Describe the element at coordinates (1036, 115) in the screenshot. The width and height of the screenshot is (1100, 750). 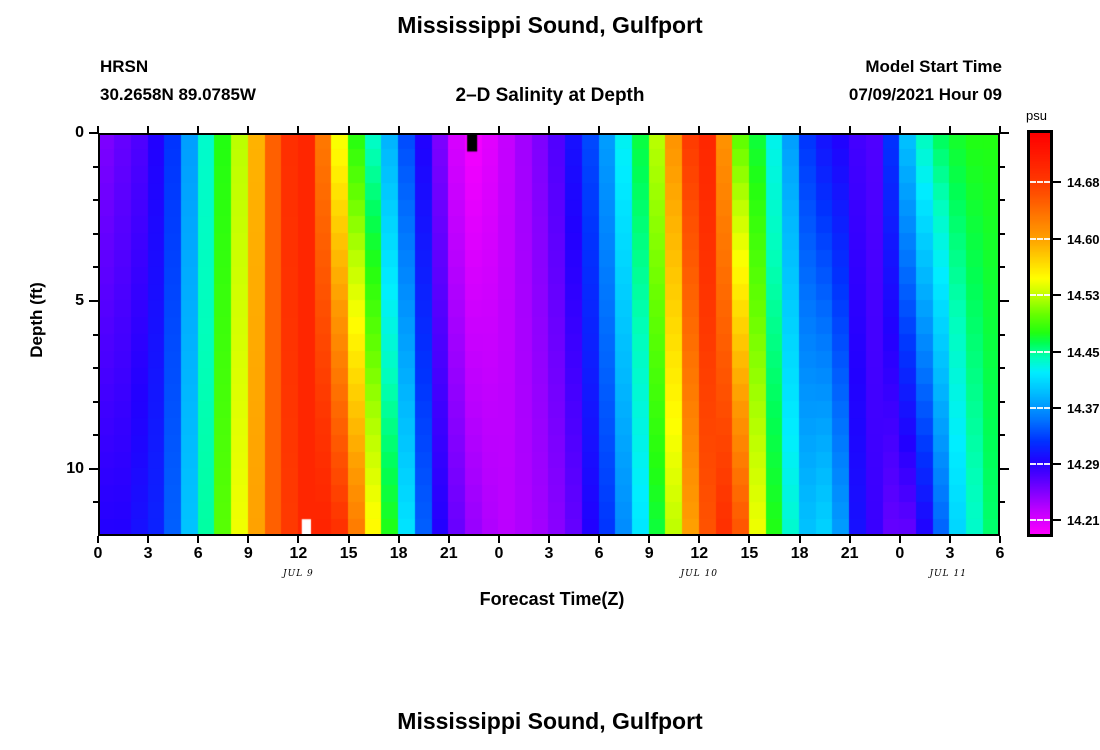
I see `colorbar-unit-label: psu` at that location.